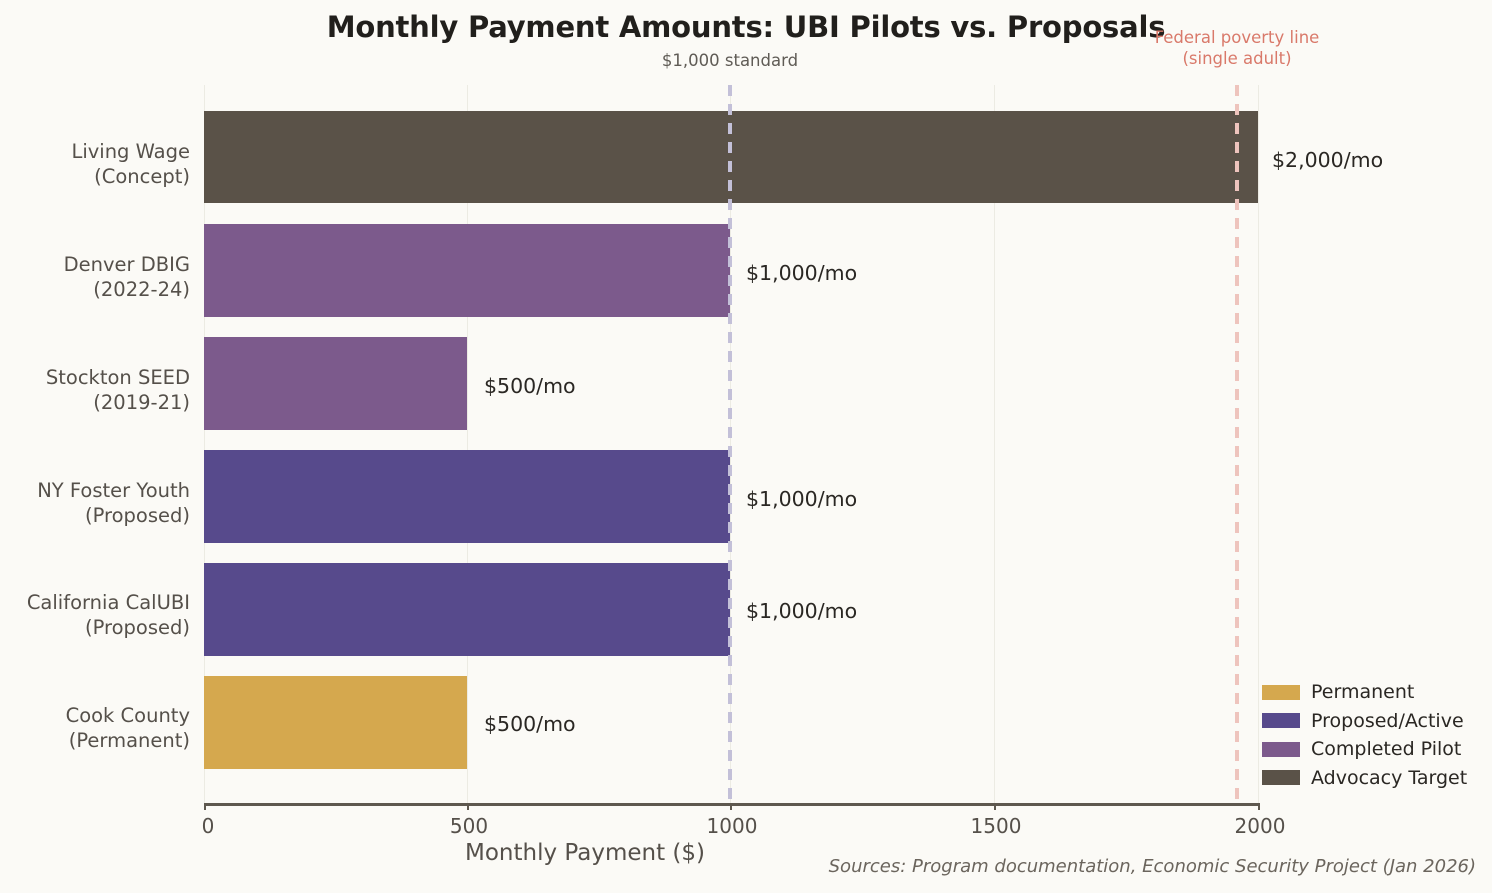  I want to click on x-tick-mark-2000, so click(1259, 806).